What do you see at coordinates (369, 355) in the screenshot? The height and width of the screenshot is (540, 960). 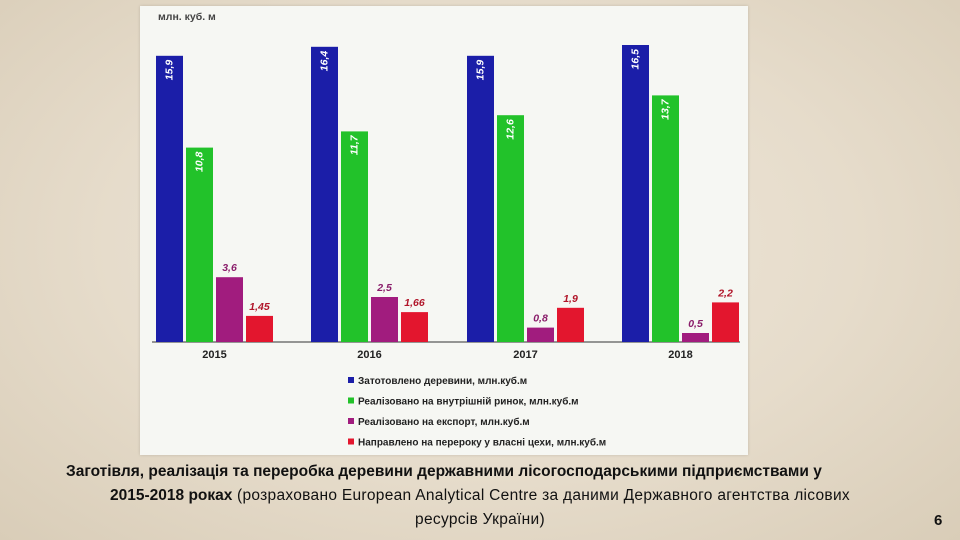 I see `x-tick-label-2016: 2016` at bounding box center [369, 355].